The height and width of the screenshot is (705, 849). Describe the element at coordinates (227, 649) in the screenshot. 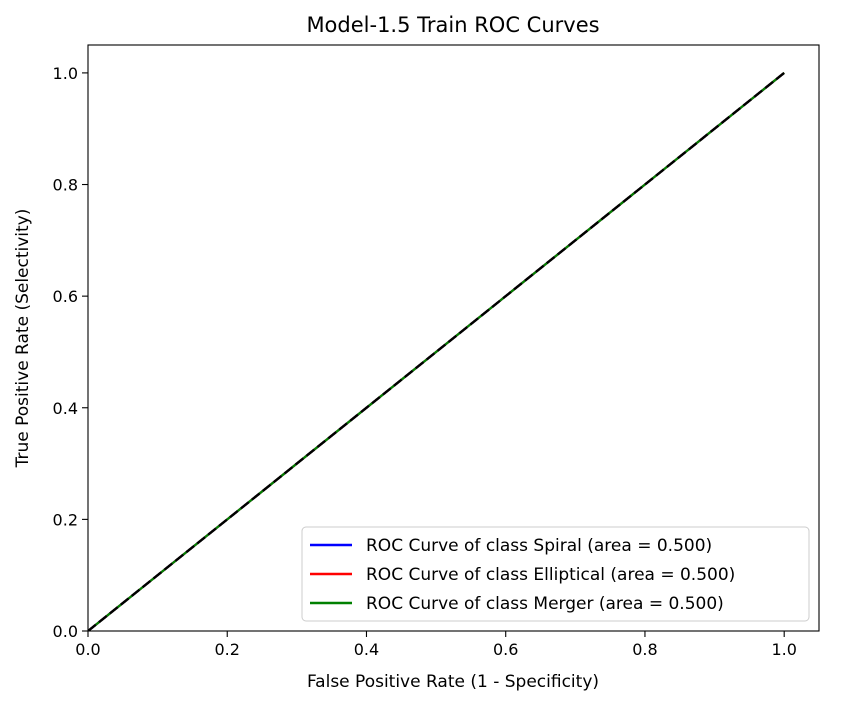

I see `x-tick-label: 0.2` at that location.